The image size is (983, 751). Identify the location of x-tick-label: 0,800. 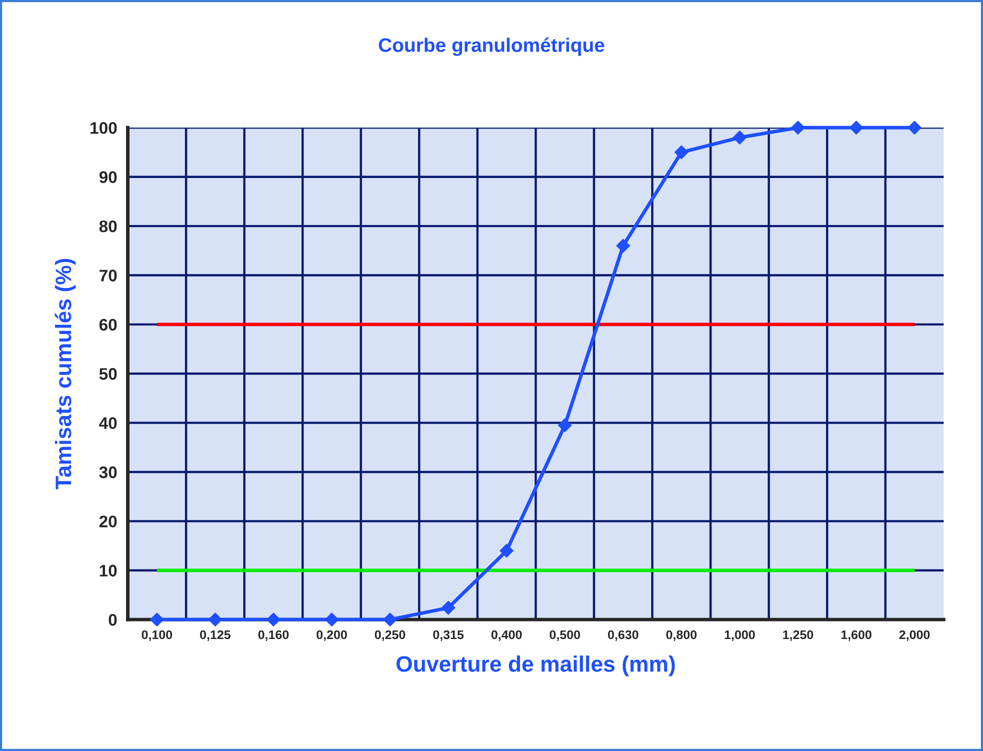
(681, 635).